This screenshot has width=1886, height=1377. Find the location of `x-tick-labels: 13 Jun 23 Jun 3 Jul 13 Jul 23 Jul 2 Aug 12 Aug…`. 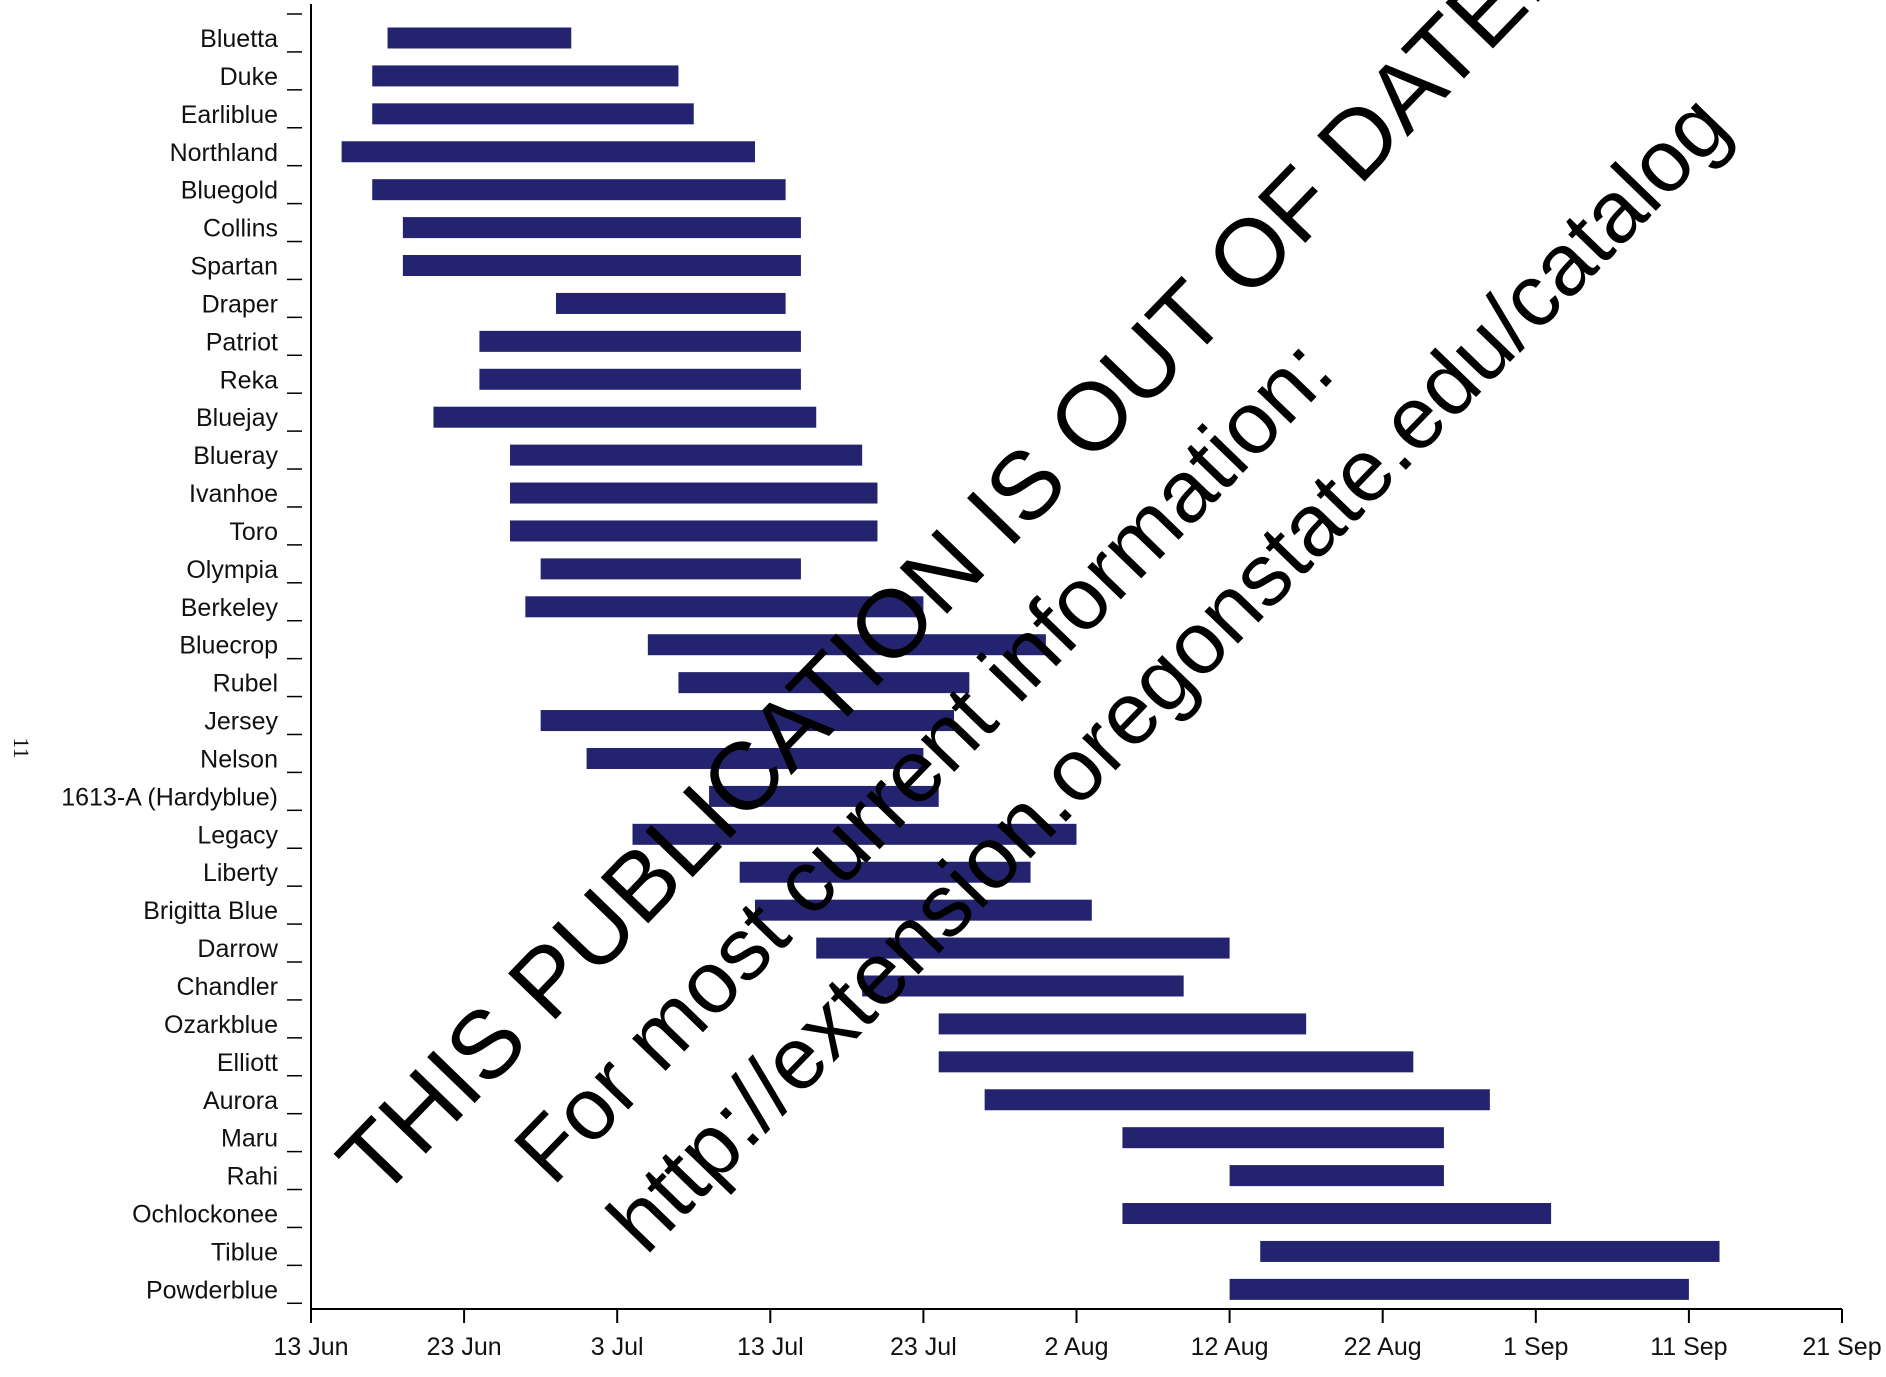

x-tick-labels: 13 Jun 23 Jun 3 Jul 13 Jul 23 Jul 2 Aug 12 Aug… is located at coordinates (1077, 1347).